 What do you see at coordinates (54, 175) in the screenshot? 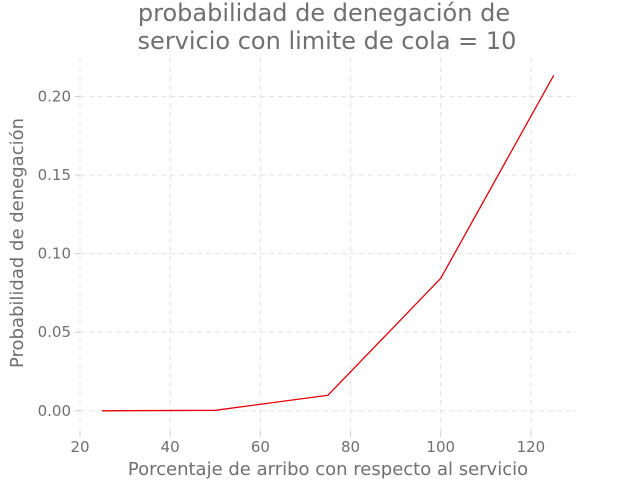
I see `y-tick-label: 0.15` at bounding box center [54, 175].